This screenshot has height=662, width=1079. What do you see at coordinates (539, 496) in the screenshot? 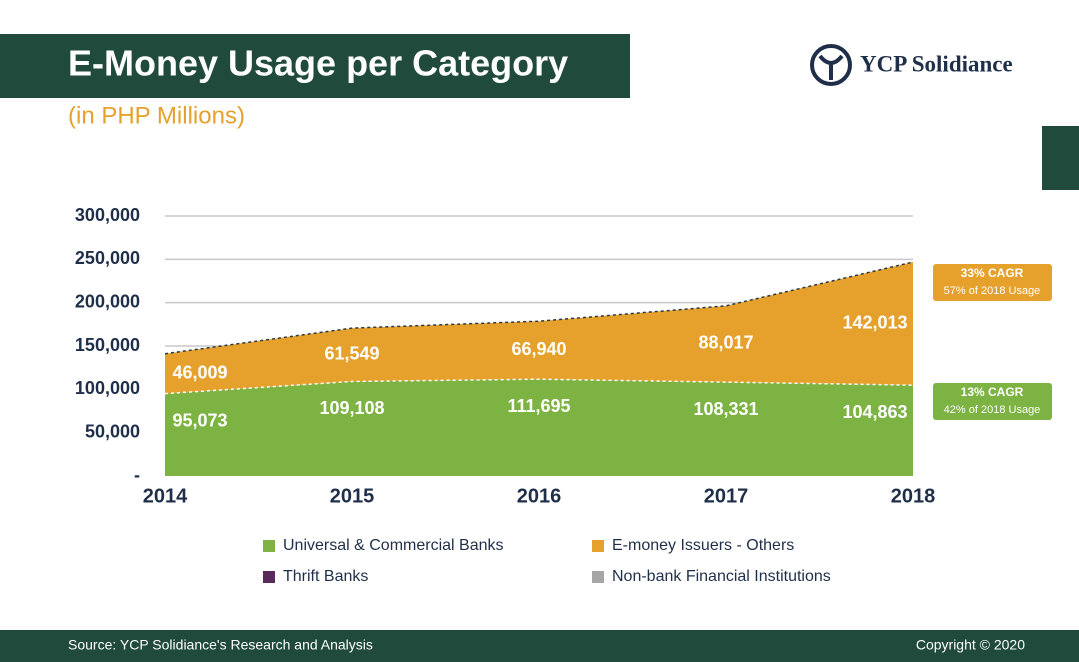
I see `x-tick-label: 2016` at bounding box center [539, 496].